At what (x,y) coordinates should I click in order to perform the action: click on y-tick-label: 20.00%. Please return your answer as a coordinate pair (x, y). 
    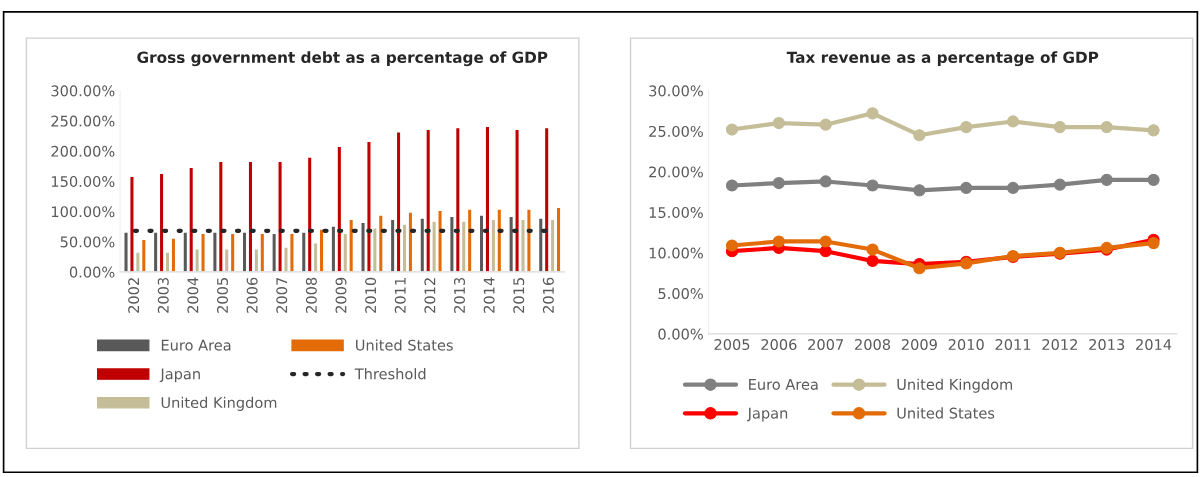
    Looking at the image, I should click on (676, 172).